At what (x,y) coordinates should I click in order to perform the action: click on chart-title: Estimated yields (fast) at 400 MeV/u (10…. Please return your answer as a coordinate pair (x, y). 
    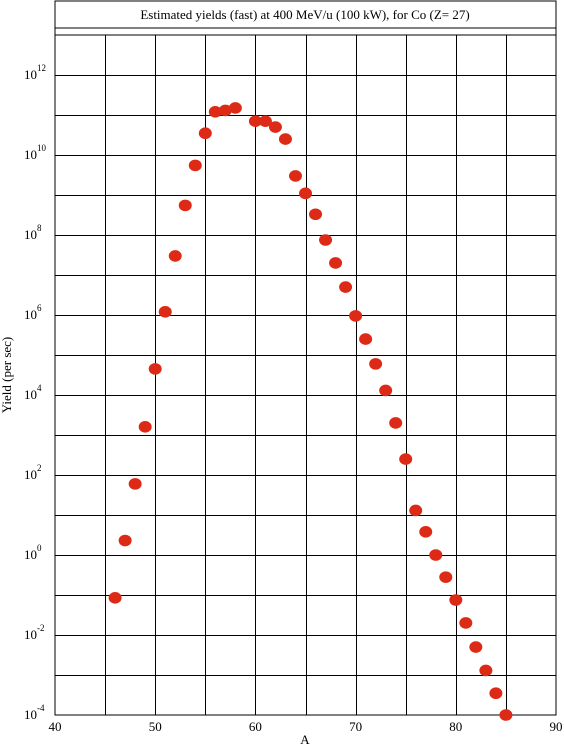
    Looking at the image, I should click on (304, 14).